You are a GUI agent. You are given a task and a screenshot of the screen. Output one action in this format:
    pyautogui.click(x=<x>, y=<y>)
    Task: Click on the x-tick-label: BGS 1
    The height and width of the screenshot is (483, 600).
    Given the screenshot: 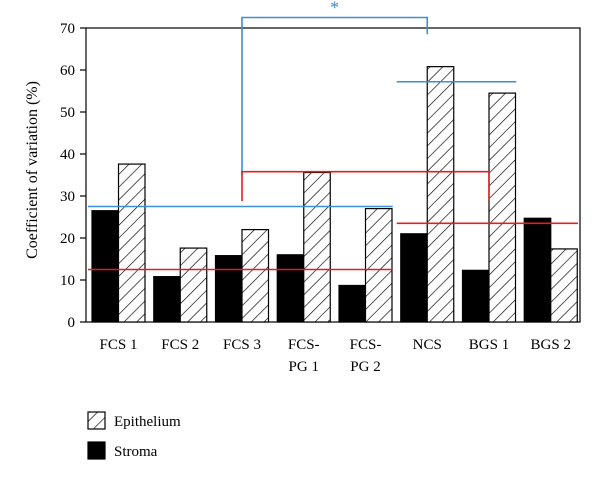 What is the action you would take?
    pyautogui.click(x=489, y=345)
    